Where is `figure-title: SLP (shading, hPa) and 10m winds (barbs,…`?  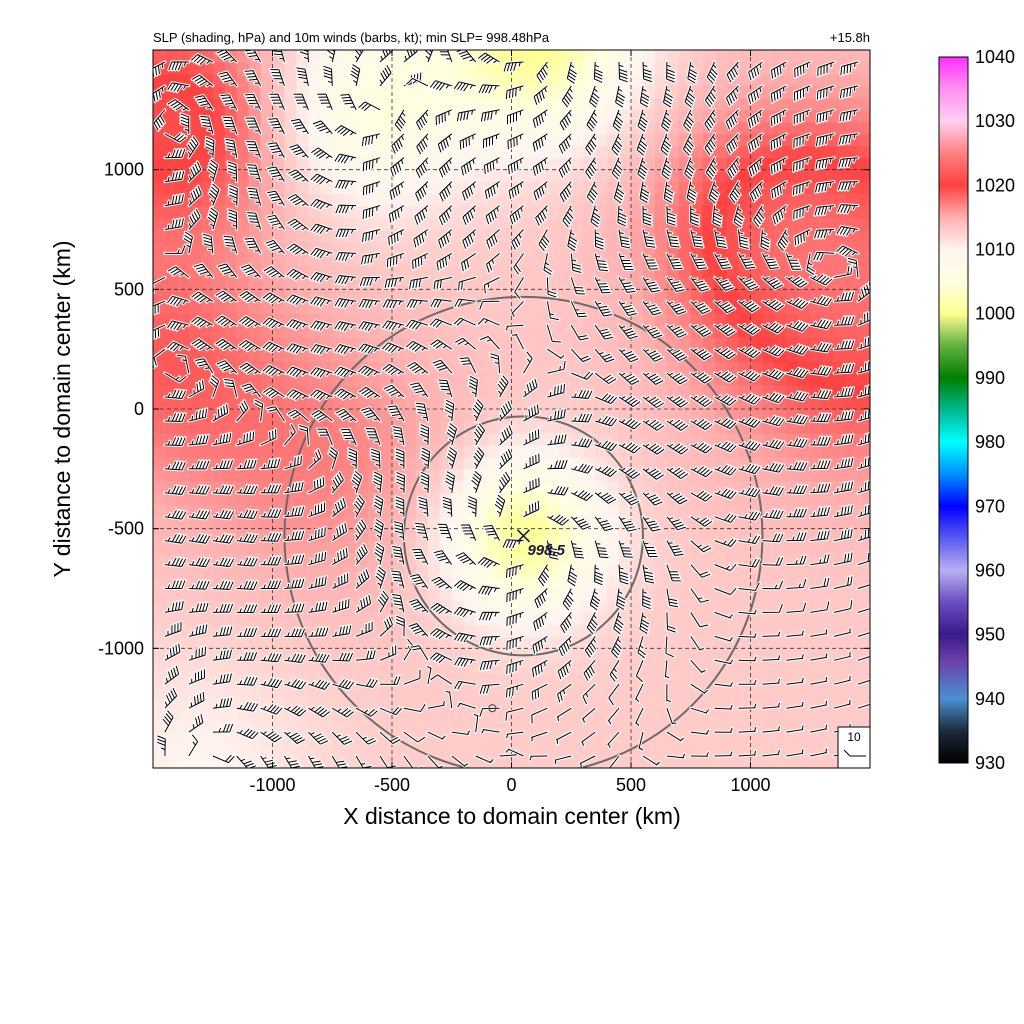 figure-title: SLP (shading, hPa) and 10m winds (barbs,… is located at coordinates (351, 37).